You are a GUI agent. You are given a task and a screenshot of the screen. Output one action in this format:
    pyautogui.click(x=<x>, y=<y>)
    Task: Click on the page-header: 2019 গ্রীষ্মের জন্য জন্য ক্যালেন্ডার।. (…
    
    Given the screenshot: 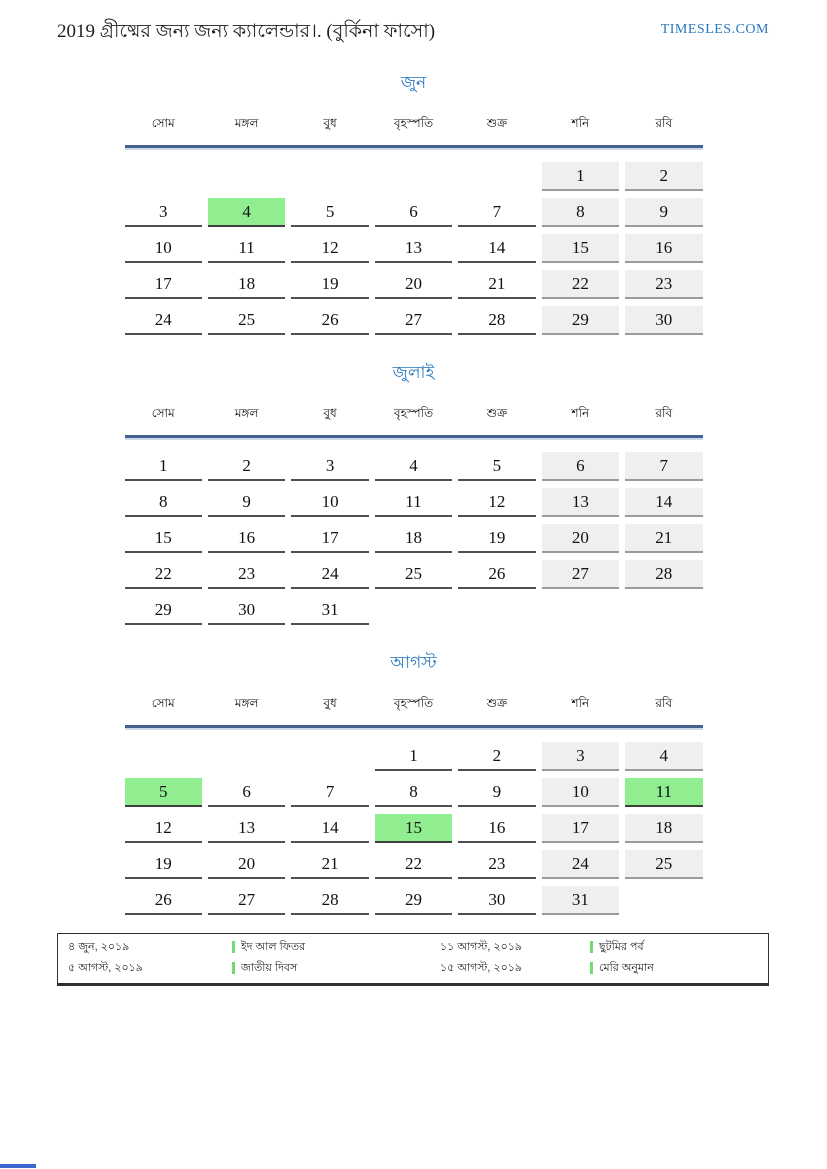 What is the action you would take?
    pyautogui.click(x=413, y=22)
    